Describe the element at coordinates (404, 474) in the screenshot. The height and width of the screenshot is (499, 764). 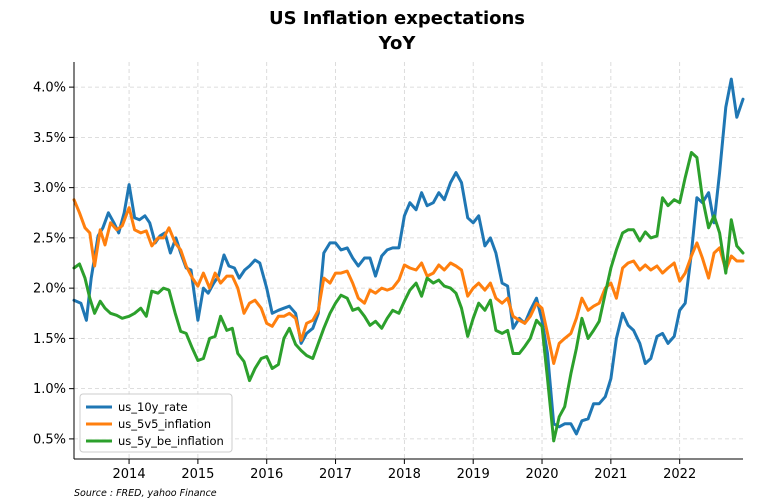
I see `x-tick-label: 2018` at that location.